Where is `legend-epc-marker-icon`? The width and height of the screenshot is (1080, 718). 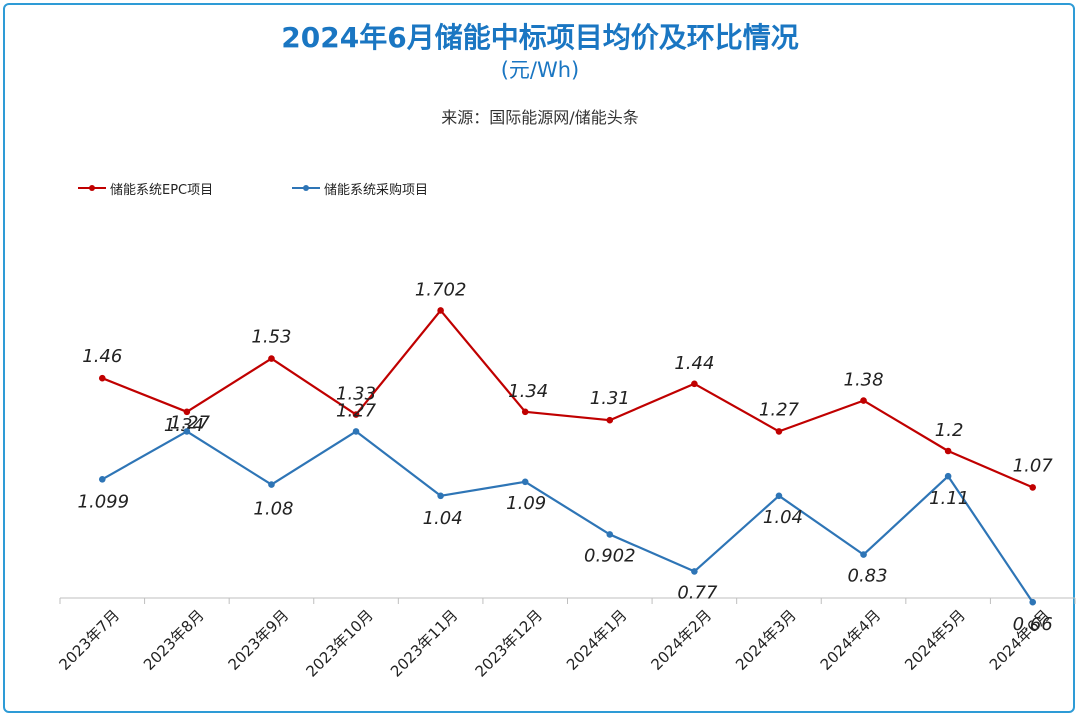 legend-epc-marker-icon is located at coordinates (92, 188).